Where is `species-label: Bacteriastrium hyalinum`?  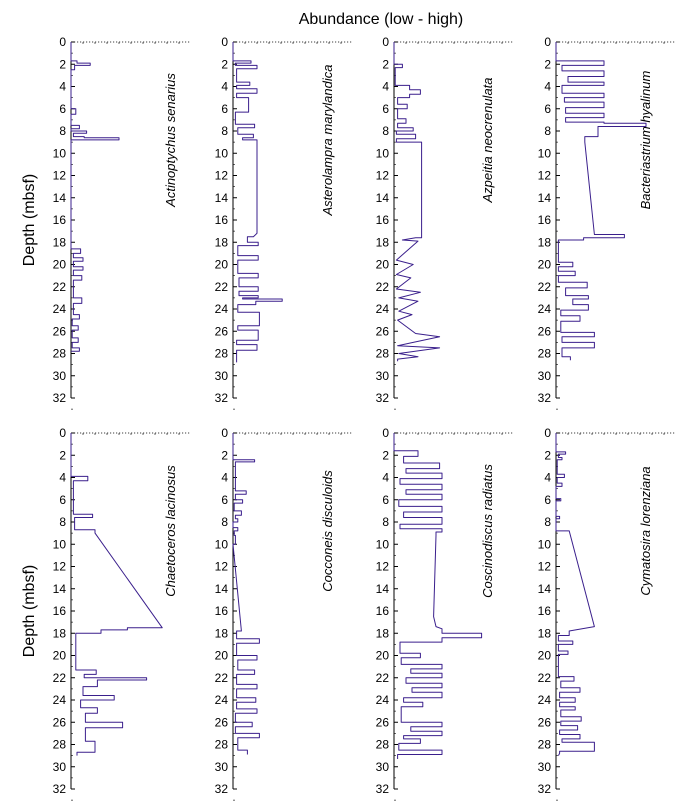 species-label: Bacteriastrium hyalinum is located at coordinates (645, 139).